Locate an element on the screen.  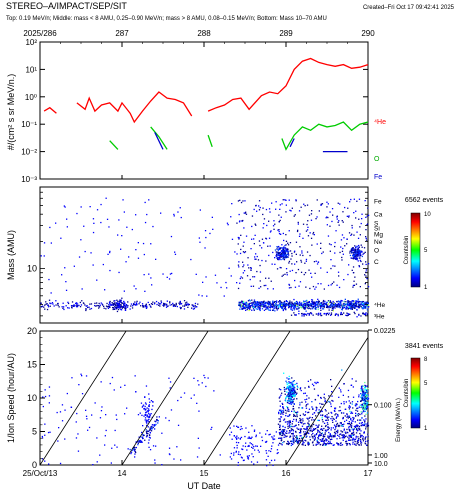
bottom-xtick-label: 25/Oct/13 is located at coordinates (40, 473).